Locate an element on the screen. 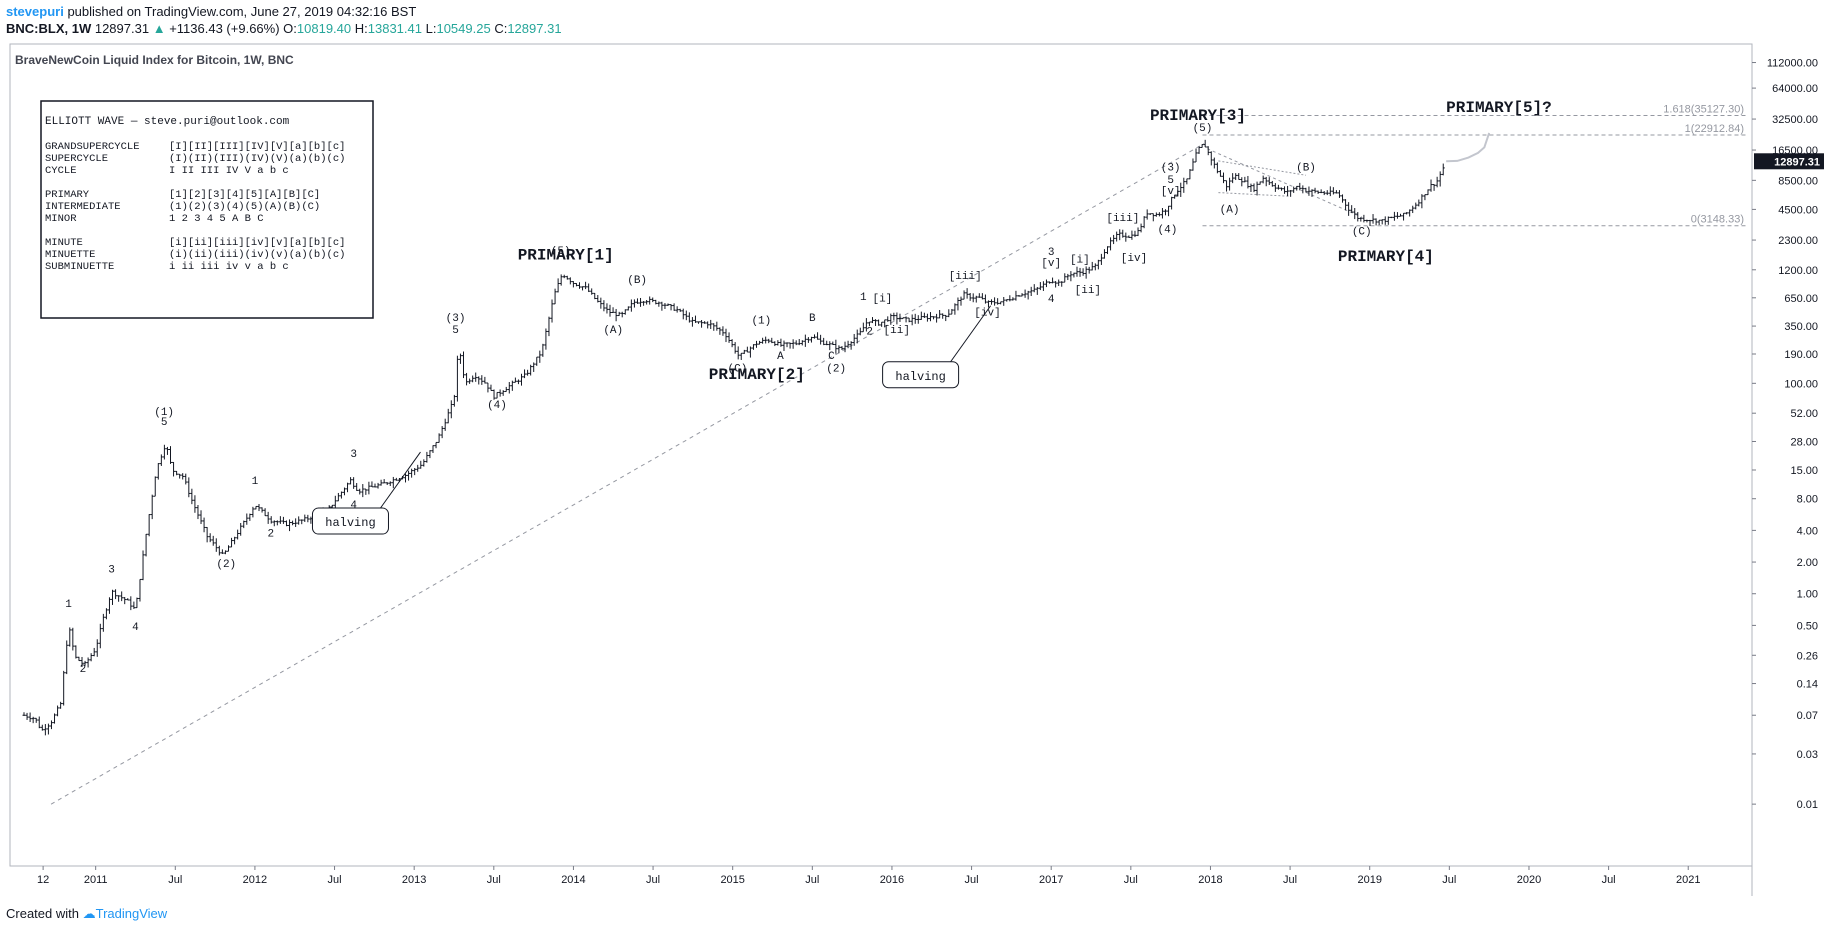 This screenshot has width=1828, height=930. tradingview-brand-link: TradingView is located at coordinates (131, 913).